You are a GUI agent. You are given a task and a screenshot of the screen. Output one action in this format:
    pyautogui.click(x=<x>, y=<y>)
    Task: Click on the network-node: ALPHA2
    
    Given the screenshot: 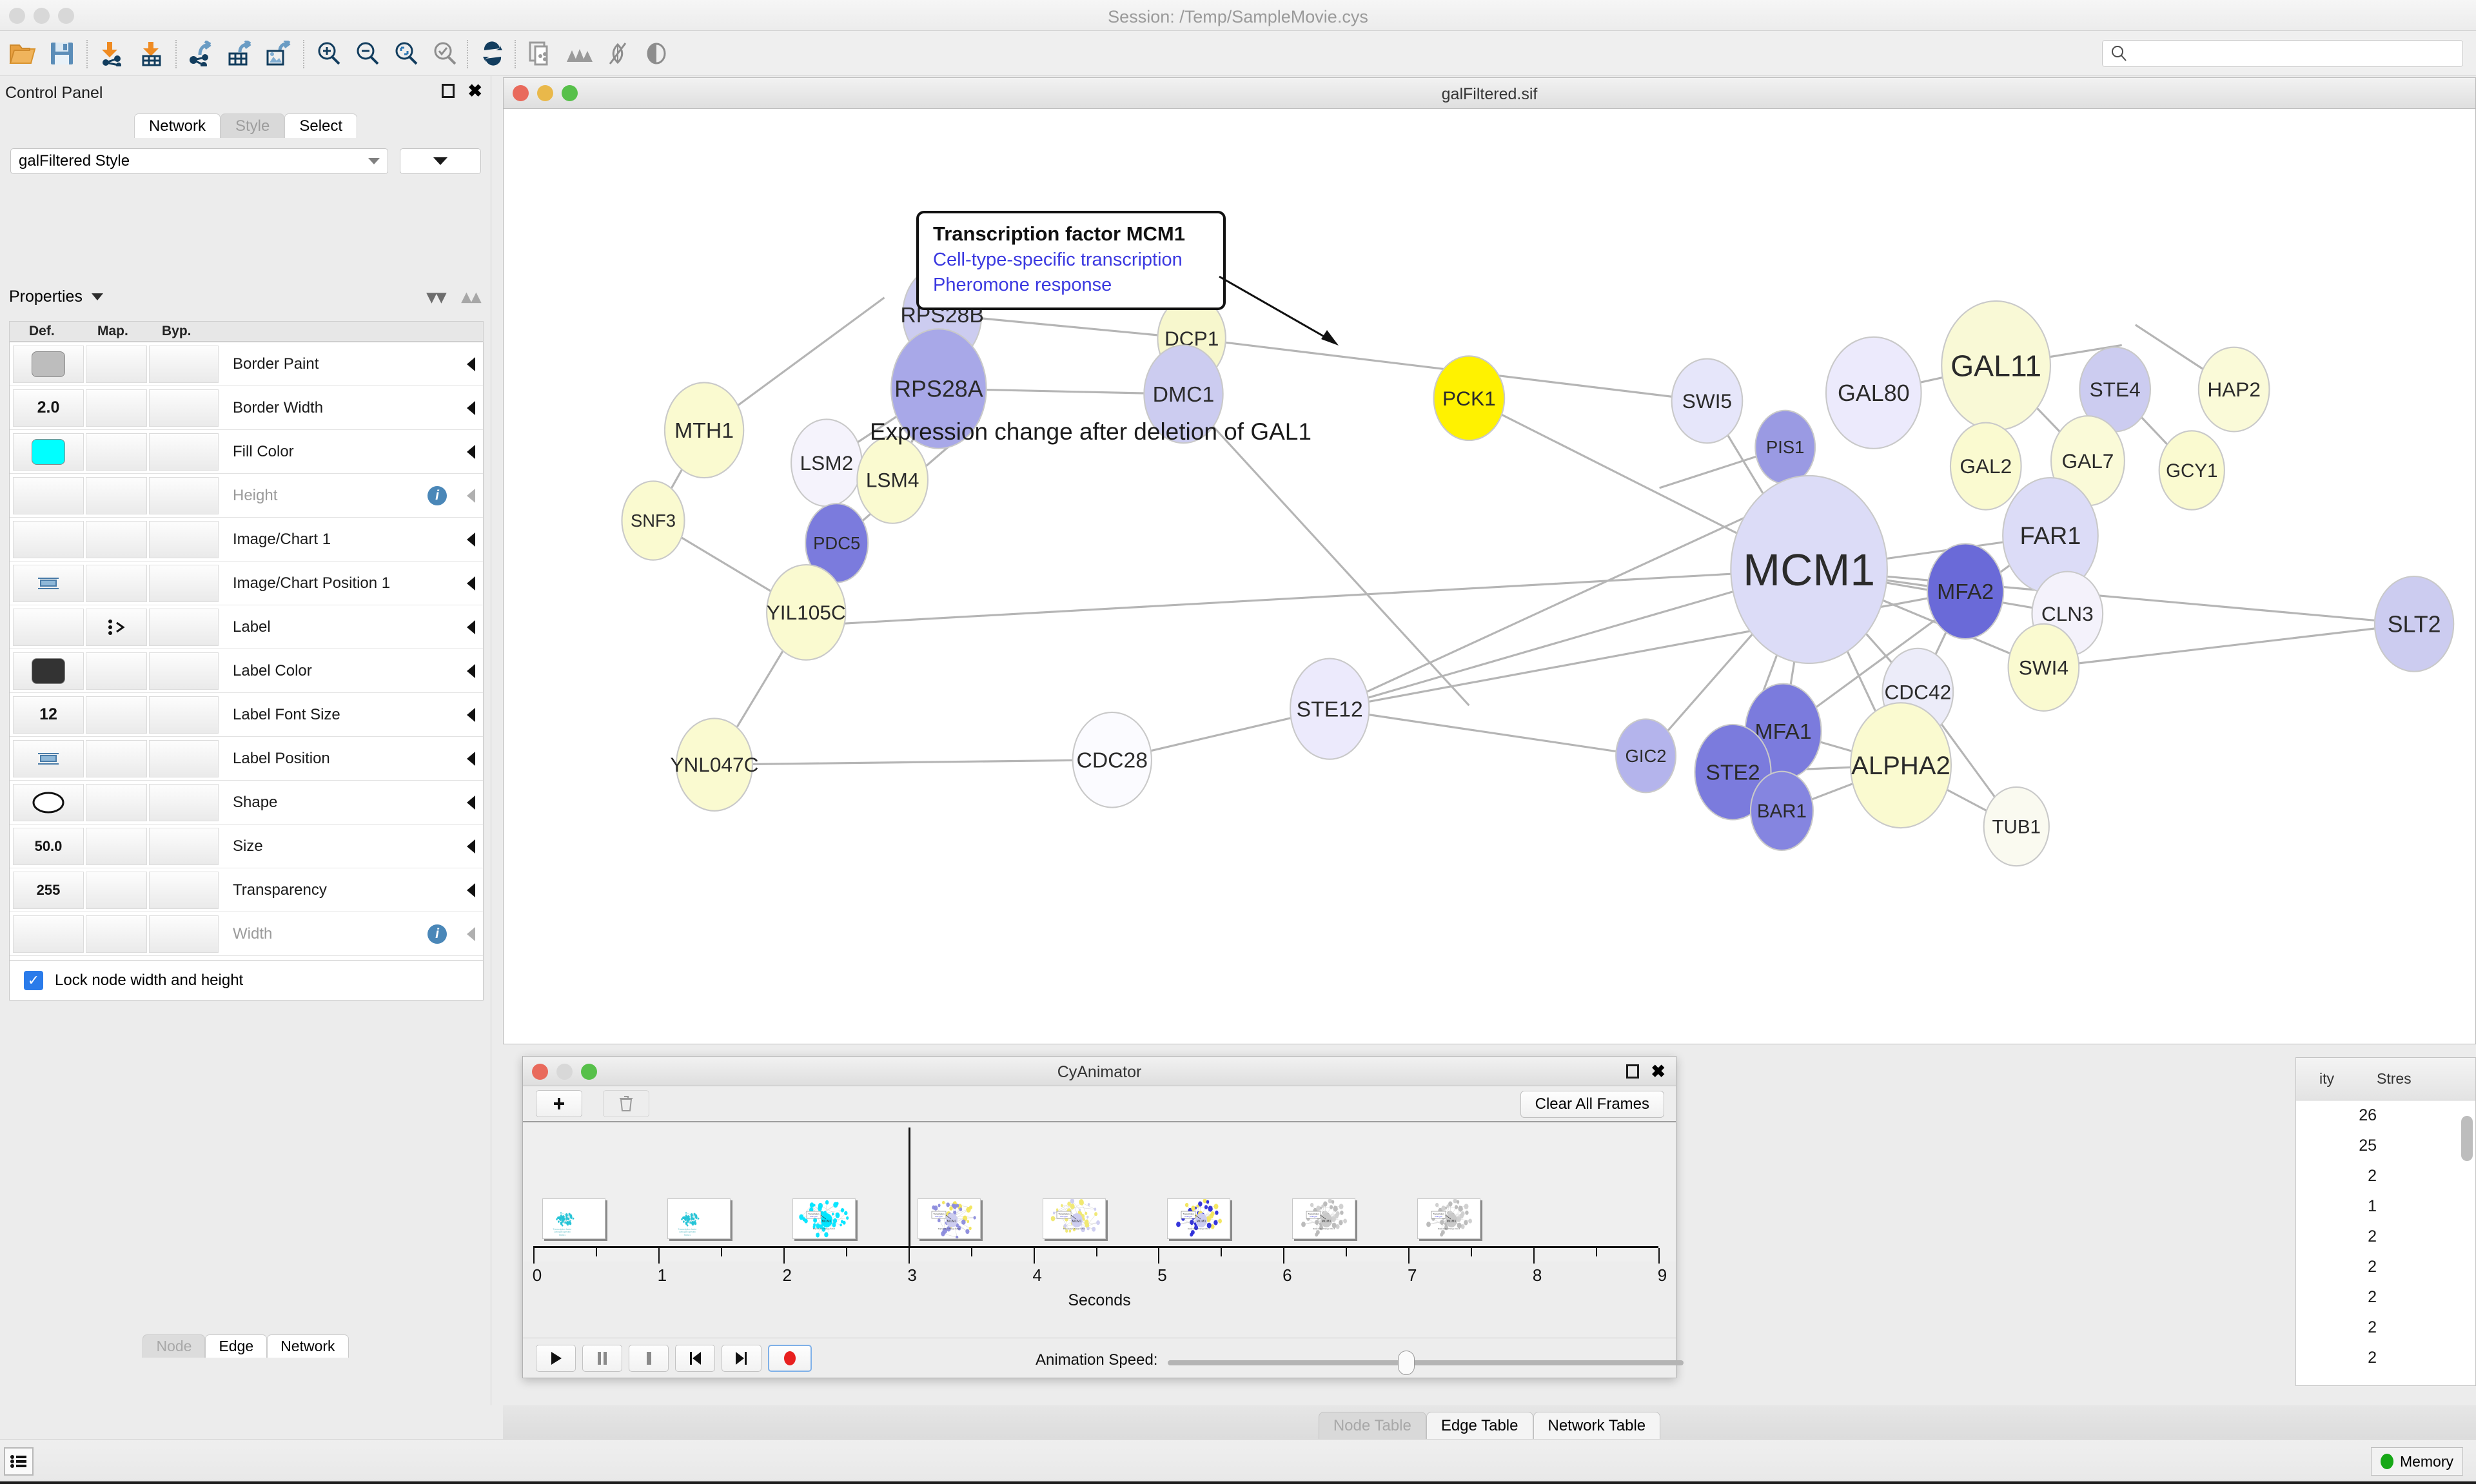 What is the action you would take?
    pyautogui.click(x=1900, y=765)
    